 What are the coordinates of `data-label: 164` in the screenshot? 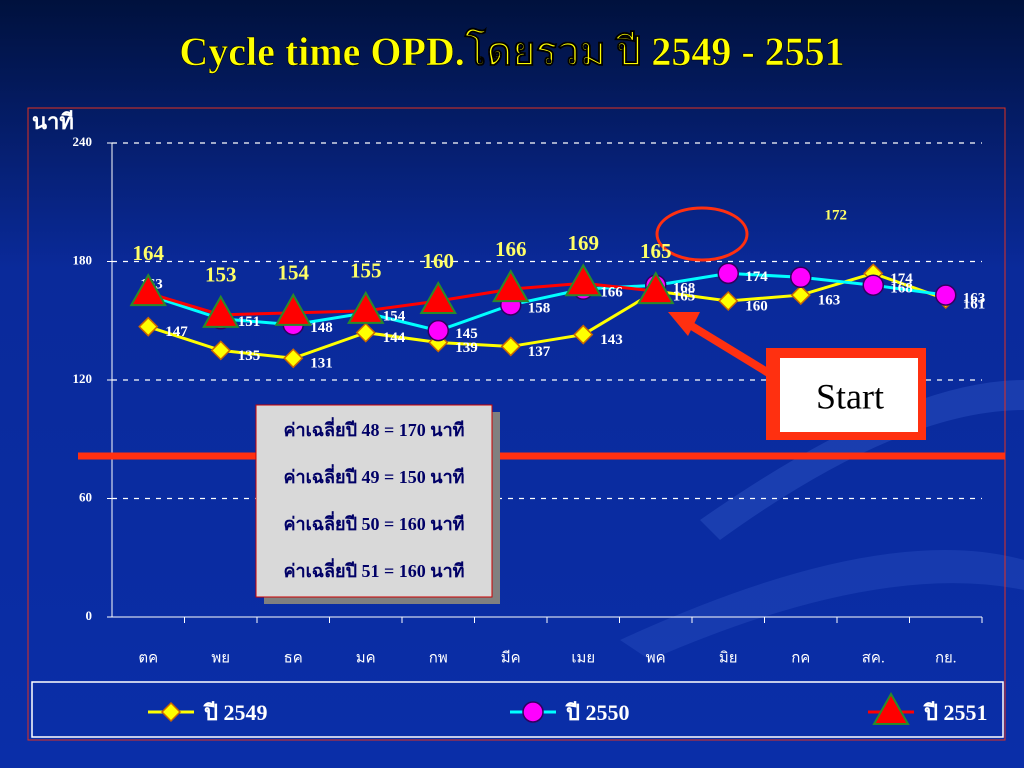 It's located at (149, 253).